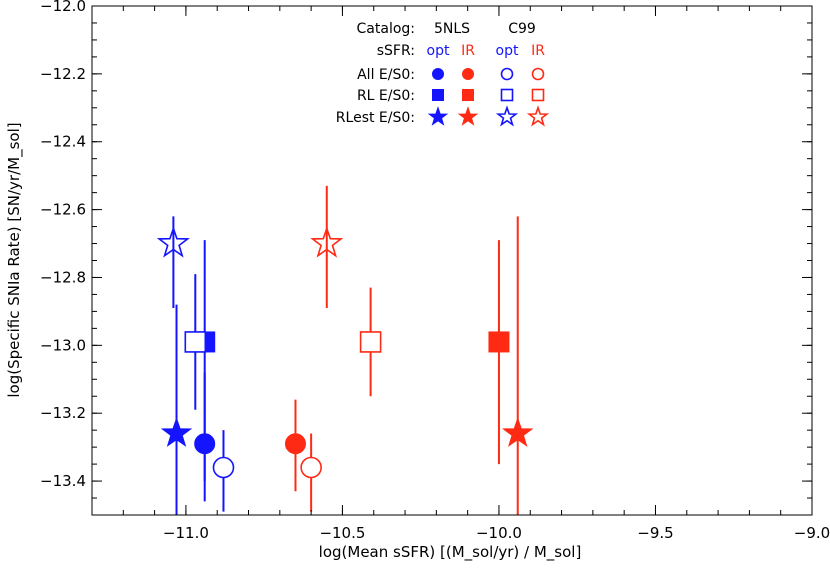 The image size is (830, 568). What do you see at coordinates (327, 242) in the screenshot?
I see `marker-c99-ir-rlest` at bounding box center [327, 242].